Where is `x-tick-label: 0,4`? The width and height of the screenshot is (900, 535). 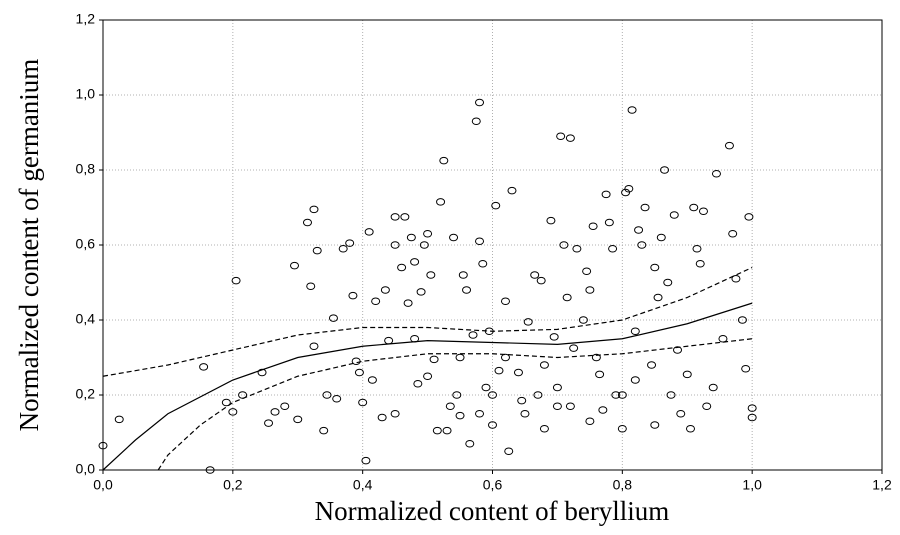
x-tick-label: 0,4 is located at coordinates (363, 485).